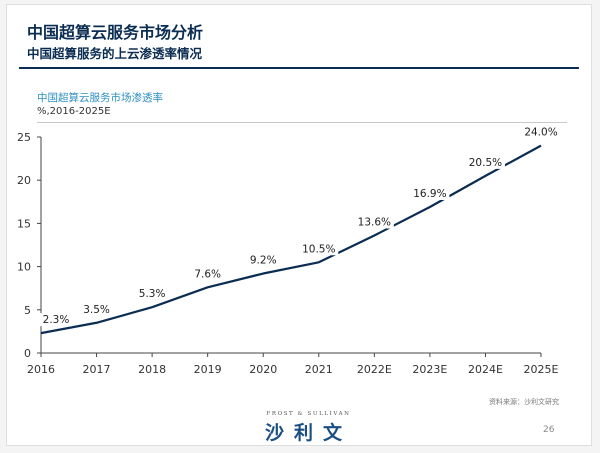 This screenshot has height=453, width=600. What do you see at coordinates (309, 433) in the screenshot?
I see `logo-chinese-name: 沙利文` at bounding box center [309, 433].